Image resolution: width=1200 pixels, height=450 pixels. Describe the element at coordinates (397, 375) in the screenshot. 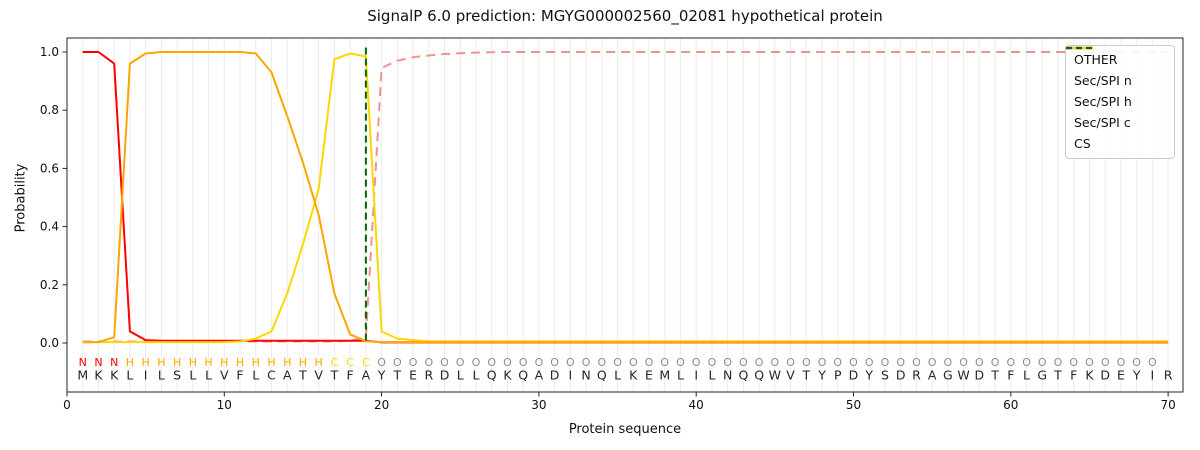

I see `residue-letter: T` at that location.